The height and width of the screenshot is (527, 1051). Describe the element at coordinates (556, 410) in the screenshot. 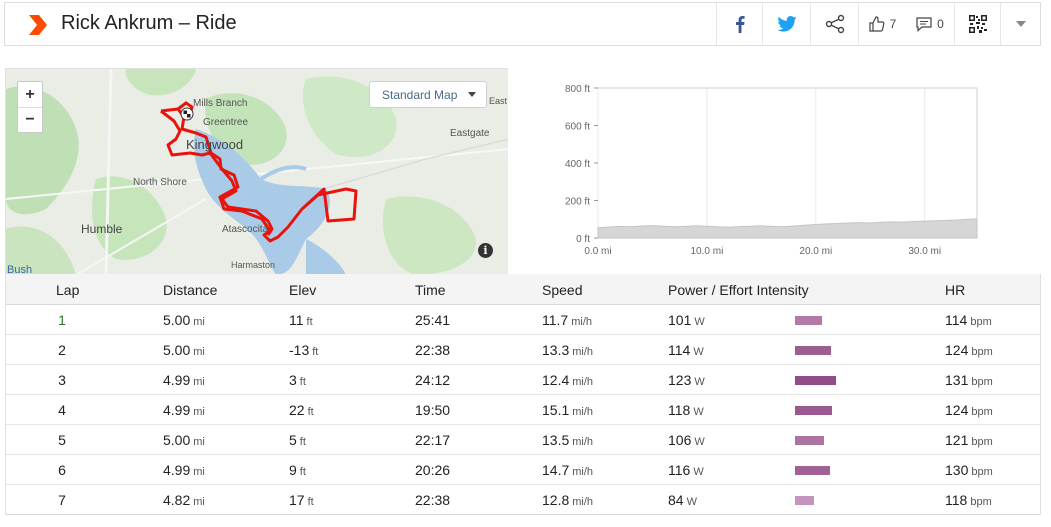

I see `lap-speed-value: 15.1` at that location.